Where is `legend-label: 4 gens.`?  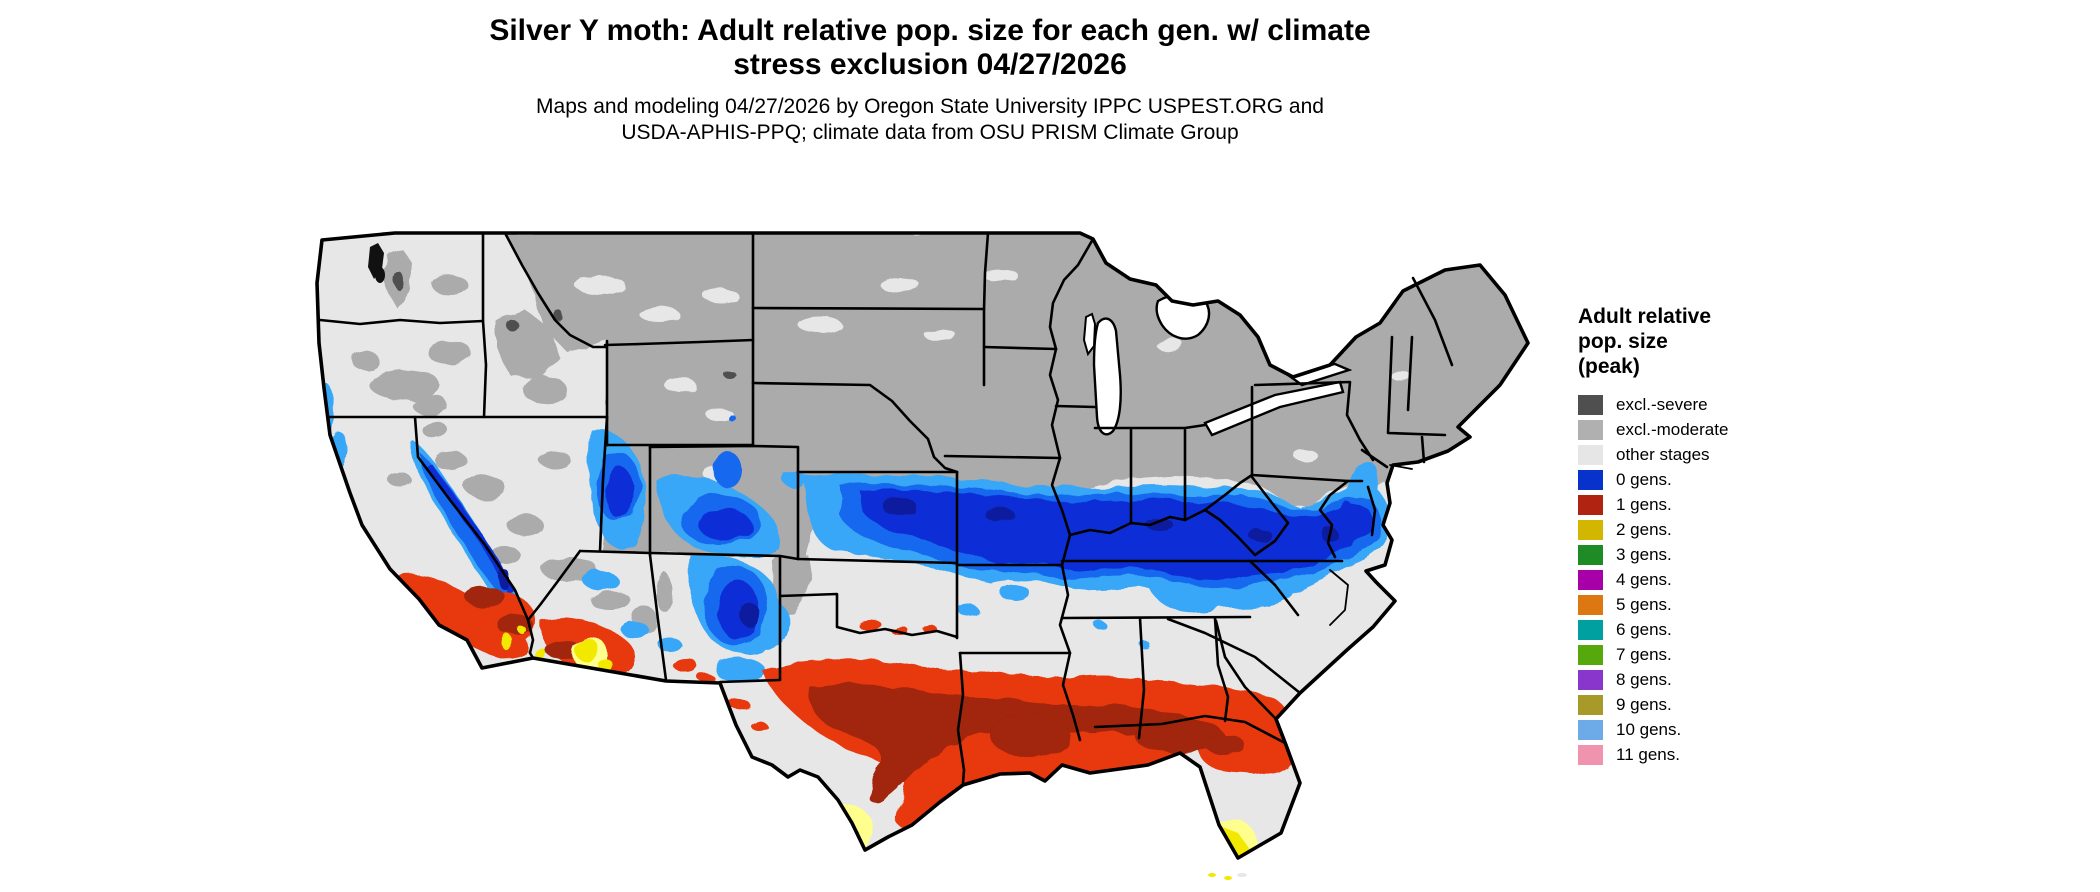
legend-label: 4 gens. is located at coordinates (1644, 579).